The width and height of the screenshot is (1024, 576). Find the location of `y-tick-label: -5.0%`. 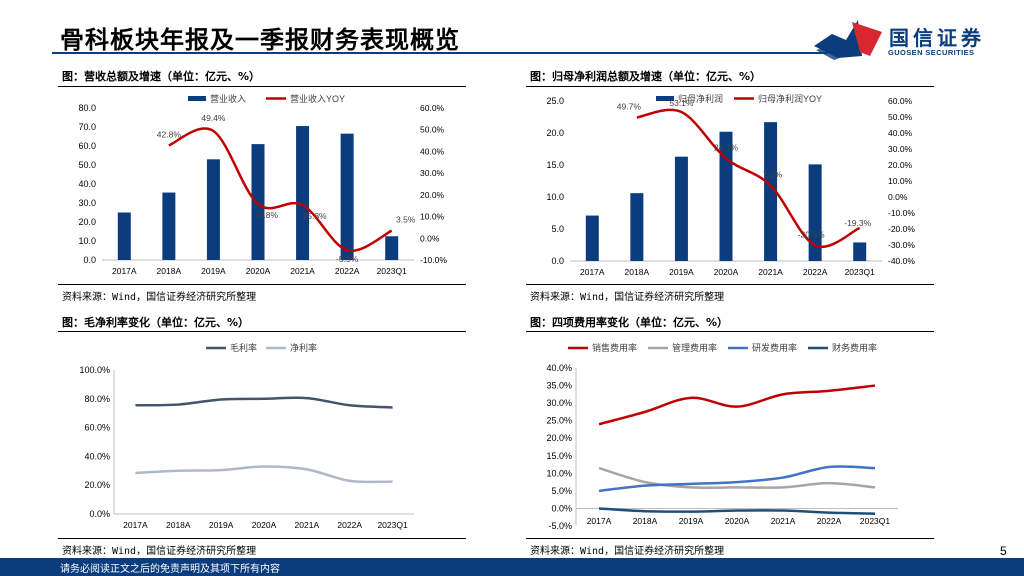

y-tick-label: -5.0% is located at coordinates (560, 526).